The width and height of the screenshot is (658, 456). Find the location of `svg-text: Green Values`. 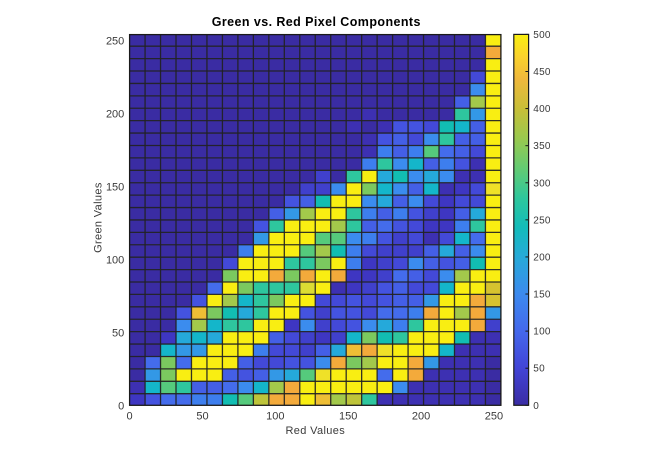

svg-text: Green Values is located at coordinates (99, 217).